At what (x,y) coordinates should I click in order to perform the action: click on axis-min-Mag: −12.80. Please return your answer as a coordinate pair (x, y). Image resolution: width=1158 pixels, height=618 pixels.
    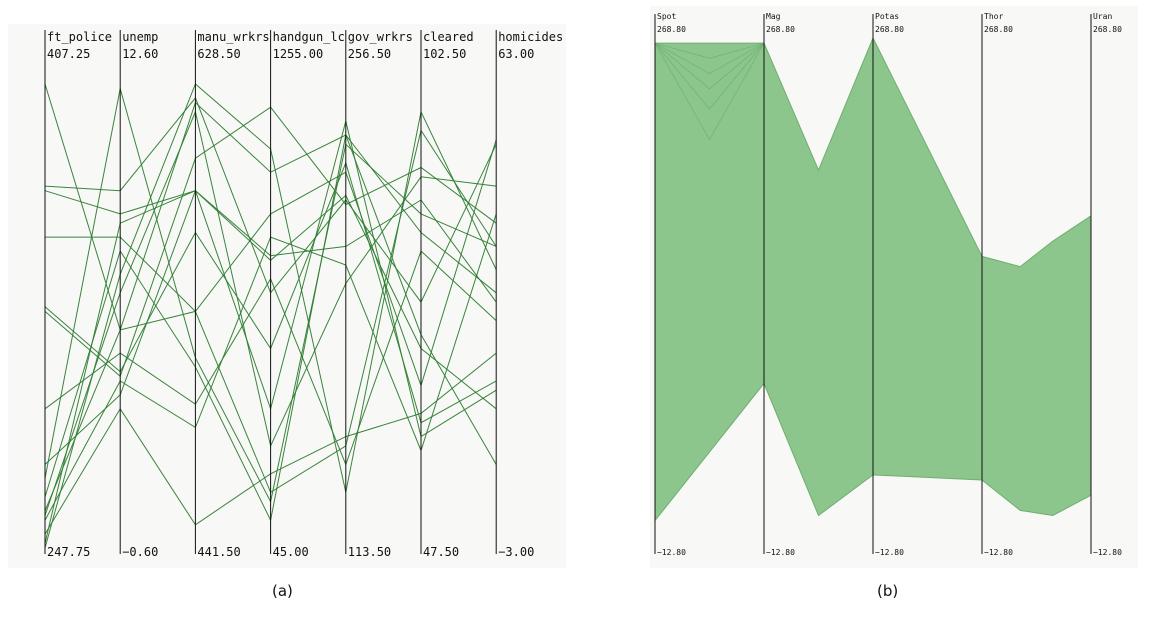
    Looking at the image, I should click on (780, 552).